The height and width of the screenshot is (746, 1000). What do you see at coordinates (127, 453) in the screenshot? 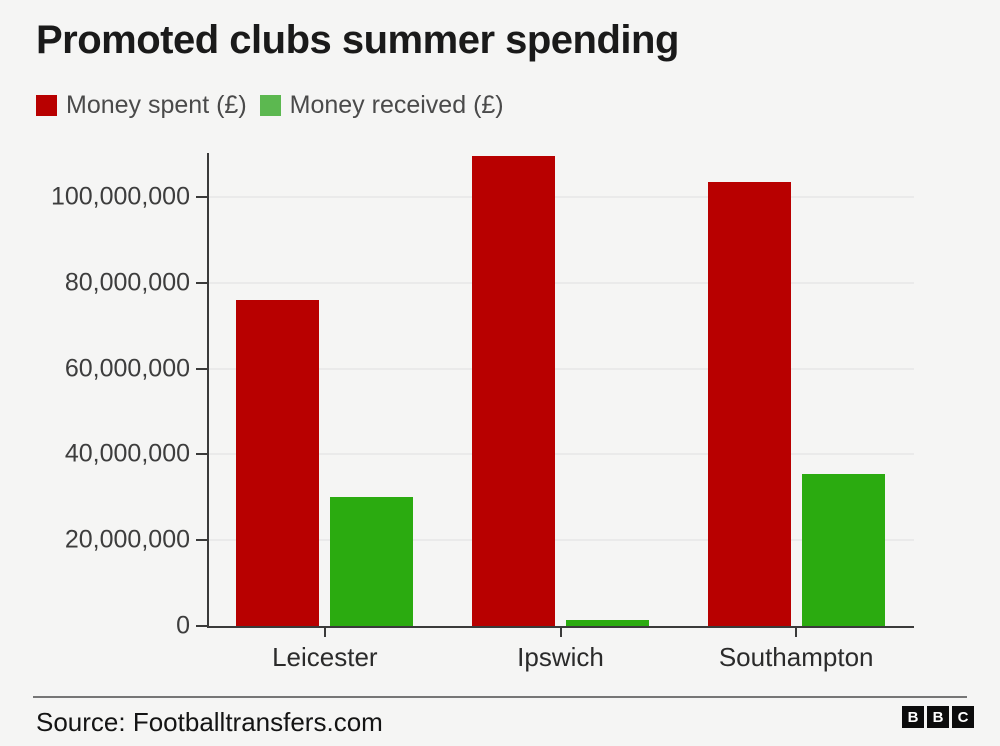
I see `y-axis-tick-label: 40,000,000` at bounding box center [127, 453].